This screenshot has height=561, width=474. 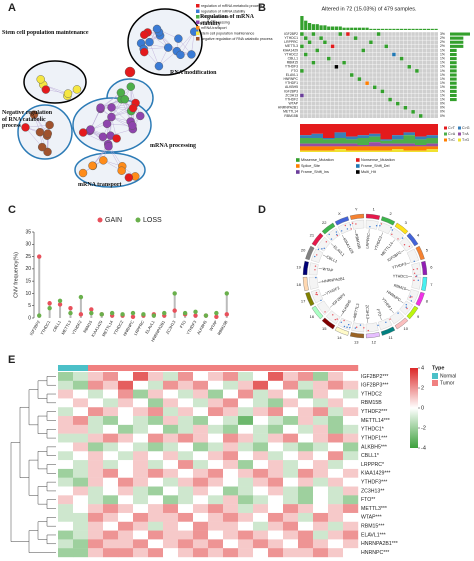 I want to click on legend-label: T>G, so click(x=465, y=140).